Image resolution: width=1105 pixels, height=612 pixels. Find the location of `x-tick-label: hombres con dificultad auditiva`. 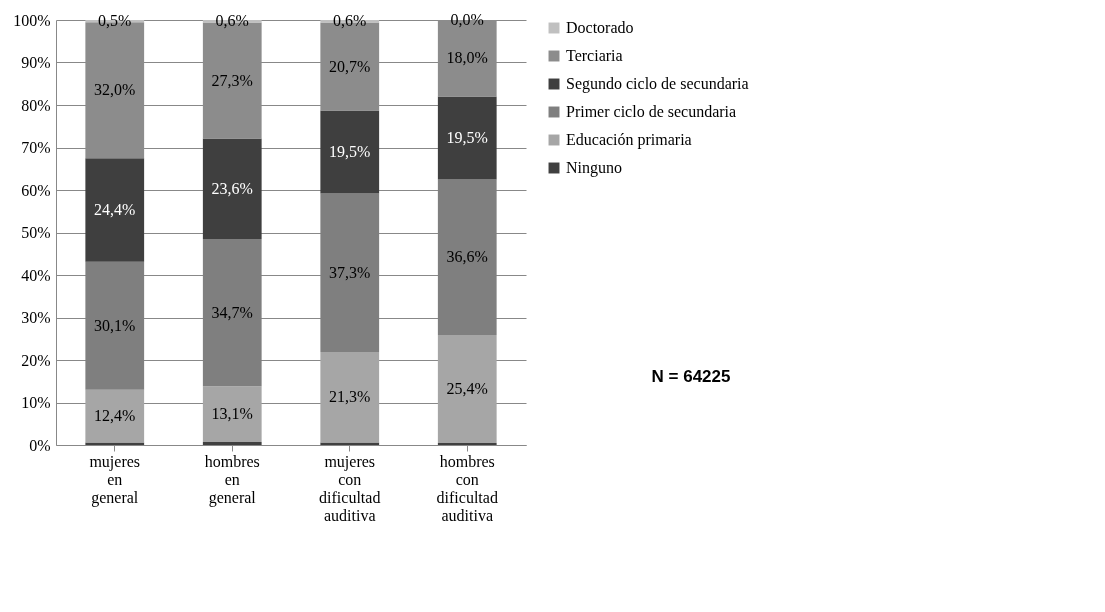

x-tick-label: hombres con dificultad auditiva is located at coordinates (467, 488).